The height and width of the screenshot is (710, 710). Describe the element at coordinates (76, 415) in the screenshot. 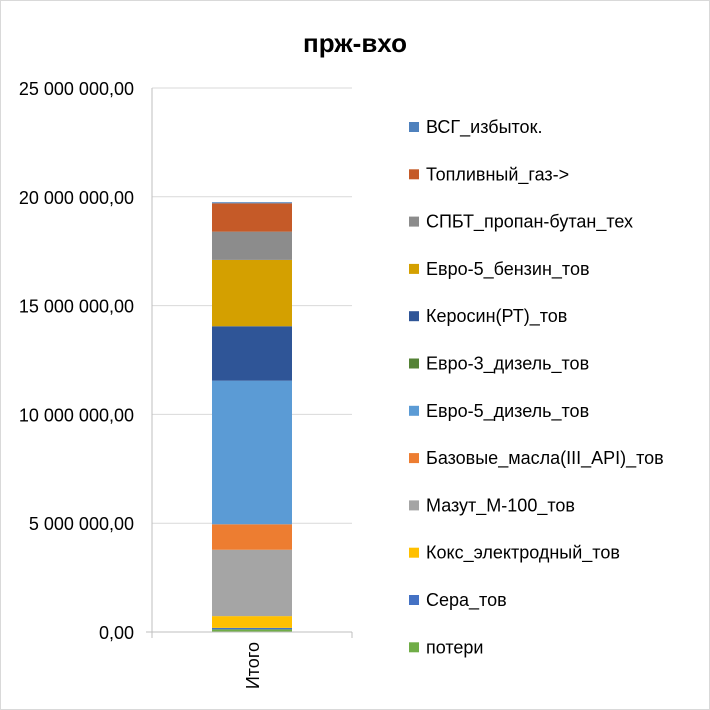

I see `y-tick-label: 10 000 000,00` at that location.